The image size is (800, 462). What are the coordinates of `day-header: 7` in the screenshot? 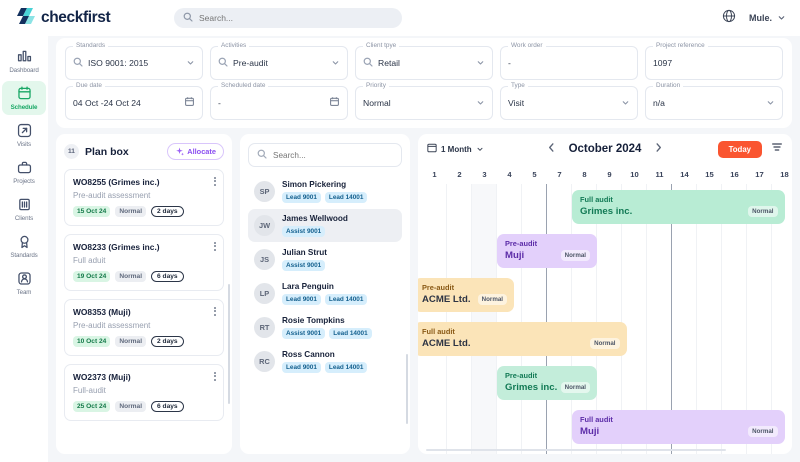 It's located at (559, 174).